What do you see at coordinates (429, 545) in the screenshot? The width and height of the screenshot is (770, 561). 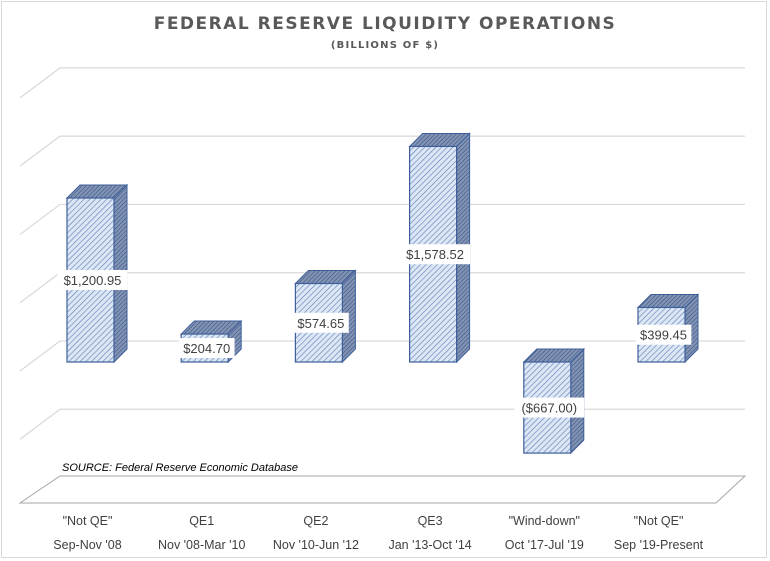 I see `category-label: Jan '13-Oct '14` at bounding box center [429, 545].